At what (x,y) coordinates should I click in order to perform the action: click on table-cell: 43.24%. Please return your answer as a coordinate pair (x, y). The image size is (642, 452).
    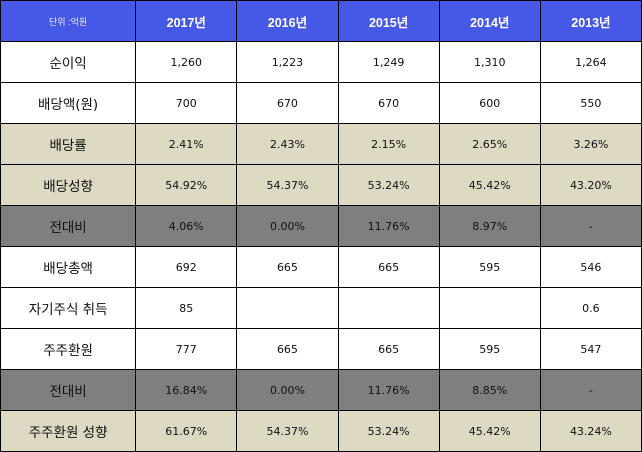
    Looking at the image, I should click on (590, 431).